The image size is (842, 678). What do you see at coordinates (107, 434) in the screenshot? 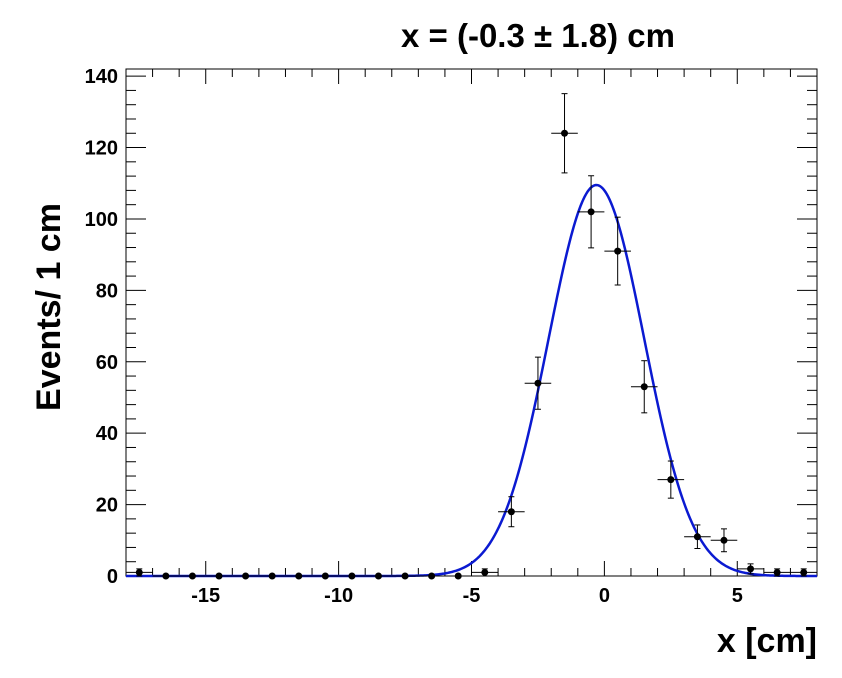
I see `y-tick-label: 40` at bounding box center [107, 434].